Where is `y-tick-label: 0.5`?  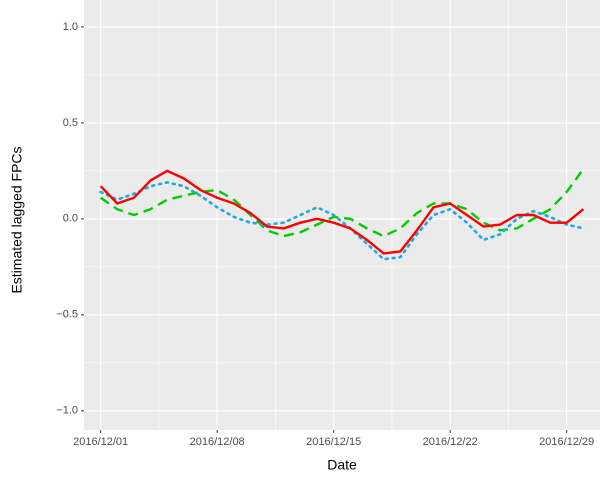 y-tick-label: 0.5 is located at coordinates (70, 123).